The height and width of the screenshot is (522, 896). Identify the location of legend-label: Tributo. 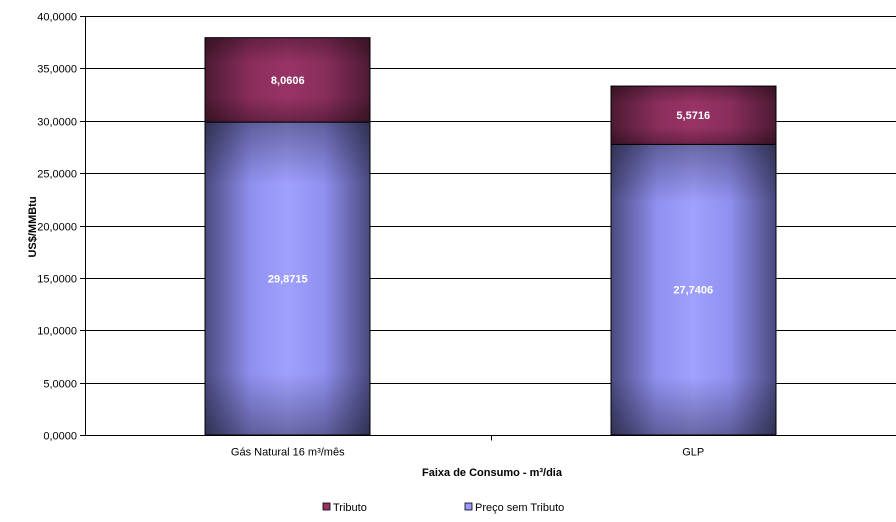
(350, 508).